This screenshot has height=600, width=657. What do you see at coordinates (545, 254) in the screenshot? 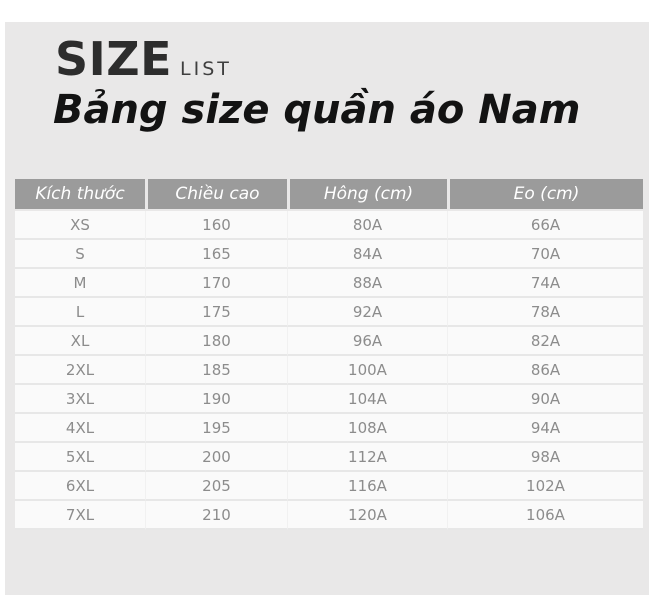
I see `table-cell: 70A` at bounding box center [545, 254].